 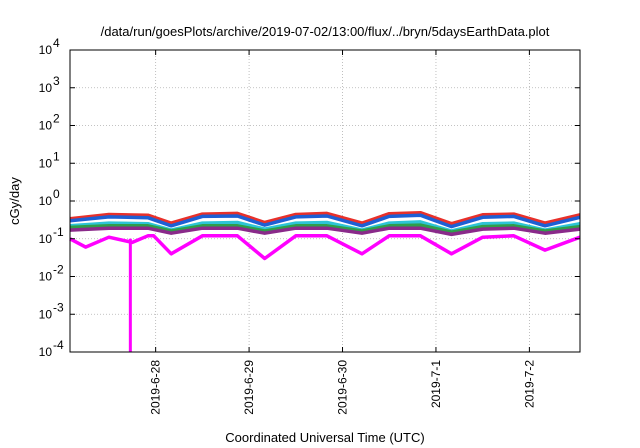 I want to click on y-tick-exponent: 3, so click(x=56, y=81).